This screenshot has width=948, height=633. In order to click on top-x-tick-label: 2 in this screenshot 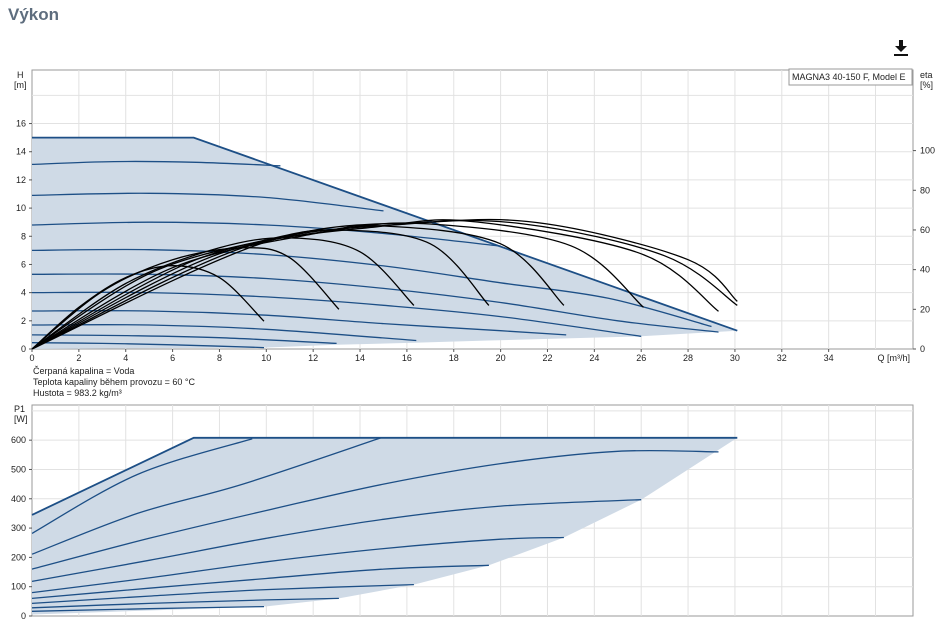, I will do `click(78, 358)`.